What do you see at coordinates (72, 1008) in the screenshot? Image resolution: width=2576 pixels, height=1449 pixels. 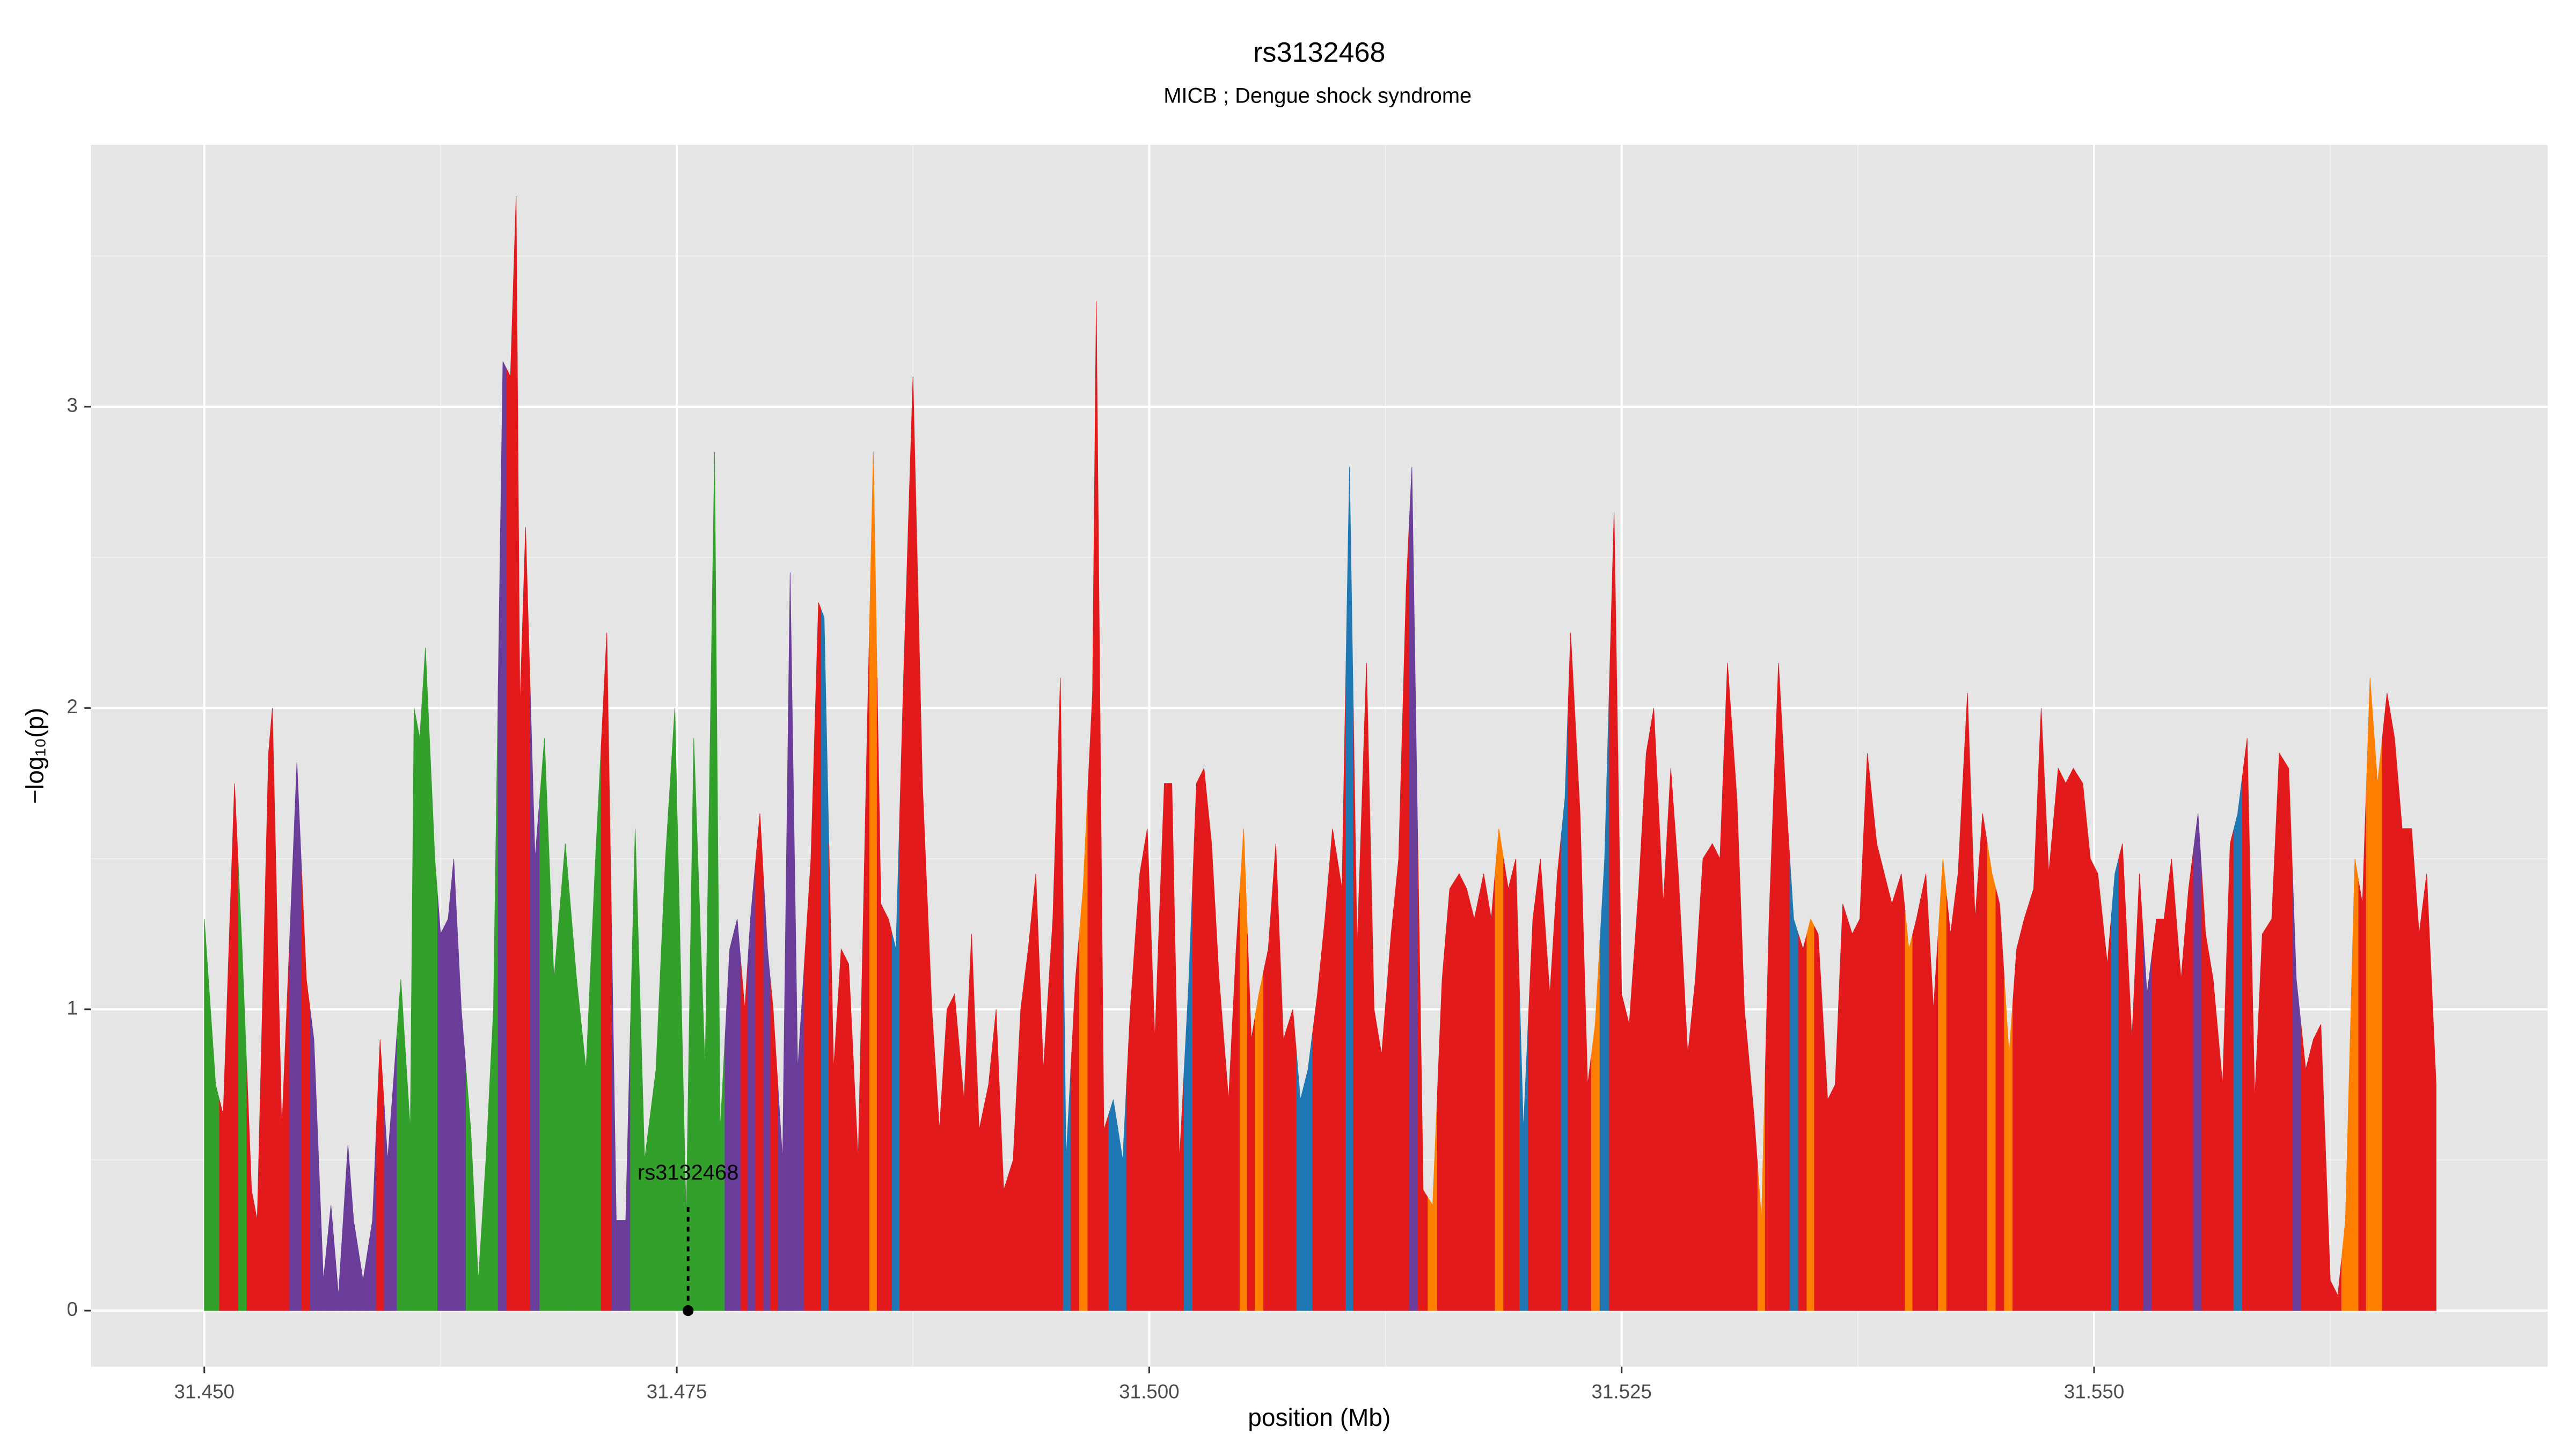 I see `y-tick-label: 1` at bounding box center [72, 1008].